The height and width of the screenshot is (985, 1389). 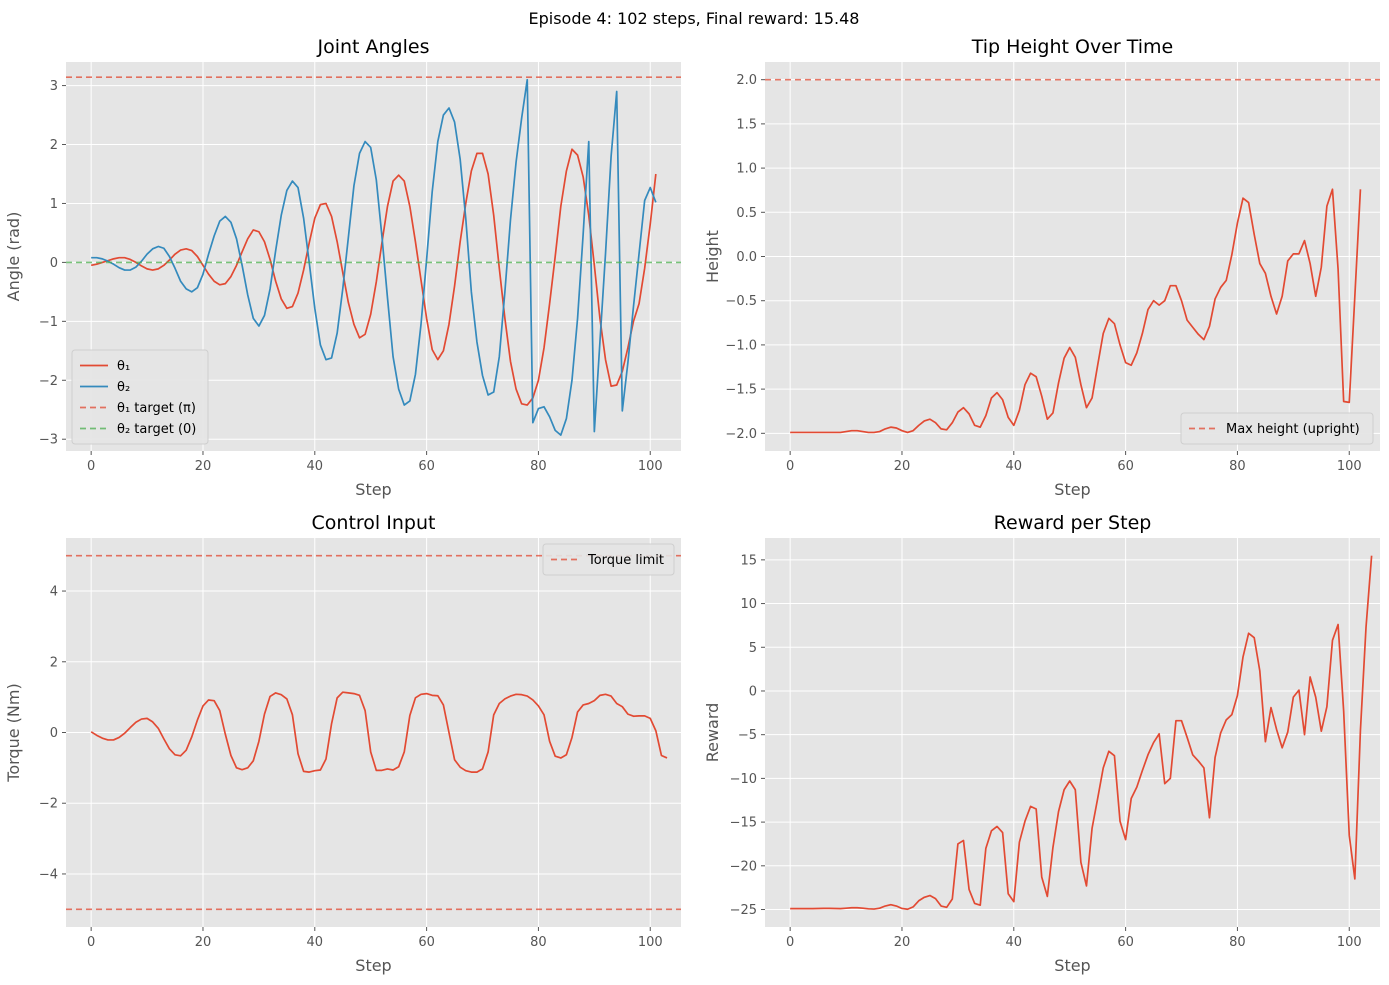 What do you see at coordinates (123, 387) in the screenshot?
I see `legend-label: θ₂` at bounding box center [123, 387].